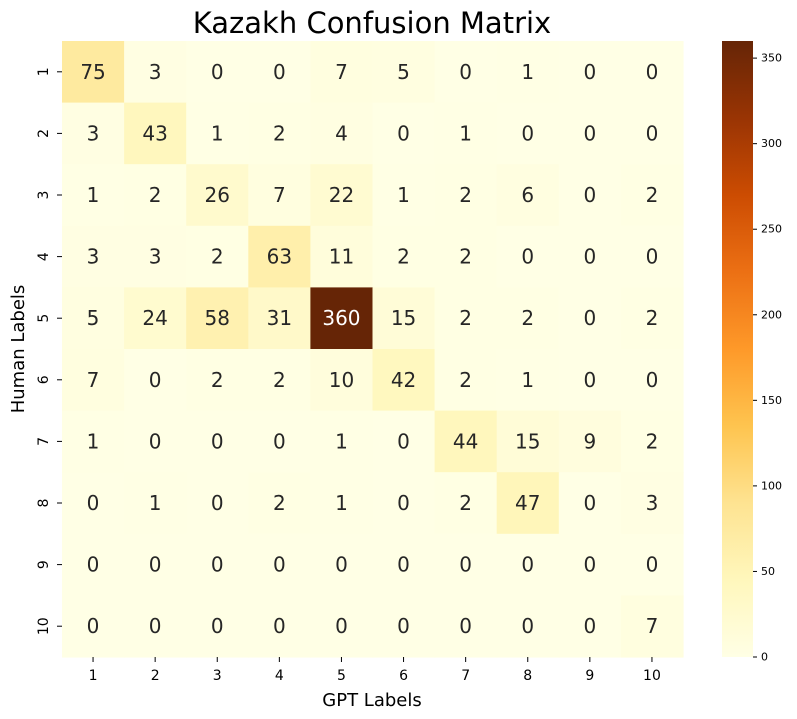 Image resolution: width=797 pixels, height=719 pixels. I want to click on cell-value-label: 10, so click(341, 380).